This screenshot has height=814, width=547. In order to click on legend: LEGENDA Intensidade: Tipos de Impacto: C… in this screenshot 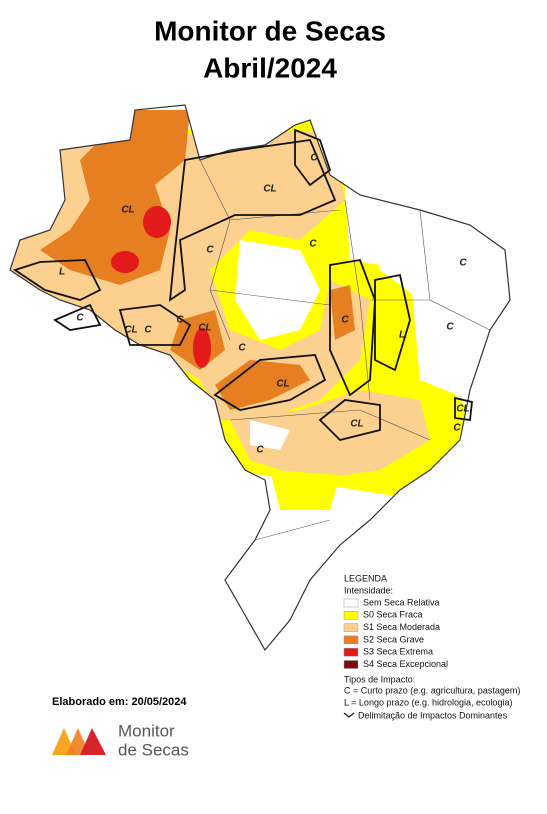, I will do `click(431, 646)`.